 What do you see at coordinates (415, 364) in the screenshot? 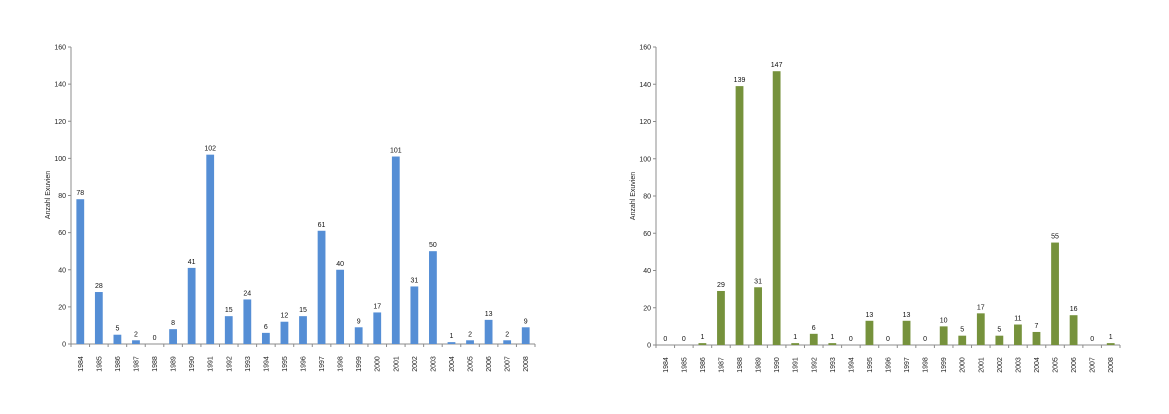
I see `x-tick-label: 2002` at bounding box center [415, 364].